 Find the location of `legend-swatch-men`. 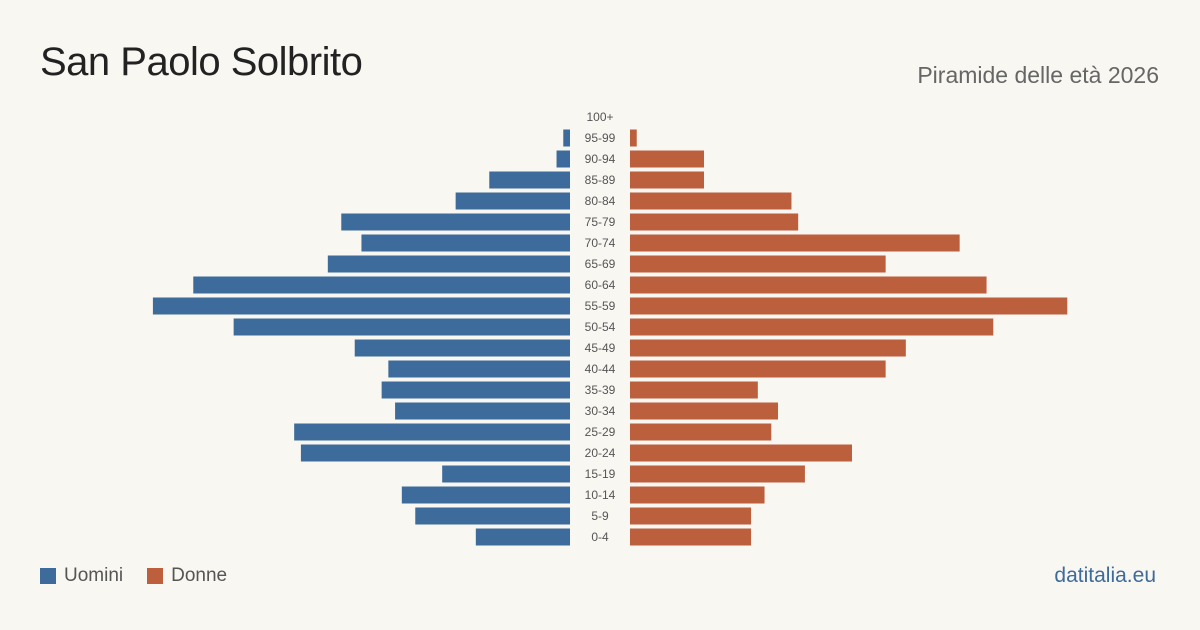

legend-swatch-men is located at coordinates (48, 576).